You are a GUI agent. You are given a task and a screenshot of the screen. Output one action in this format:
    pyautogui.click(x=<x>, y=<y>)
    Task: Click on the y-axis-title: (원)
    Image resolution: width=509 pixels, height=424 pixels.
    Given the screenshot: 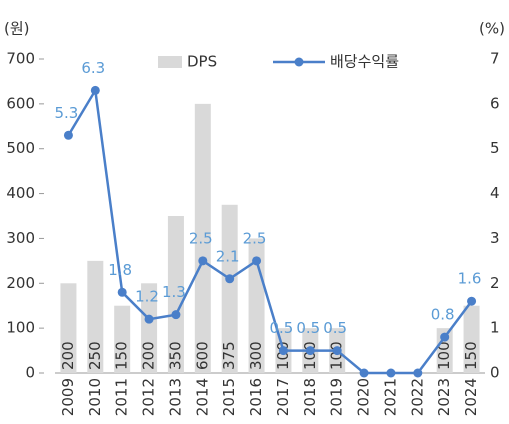 What is the action you would take?
    pyautogui.click(x=17, y=29)
    